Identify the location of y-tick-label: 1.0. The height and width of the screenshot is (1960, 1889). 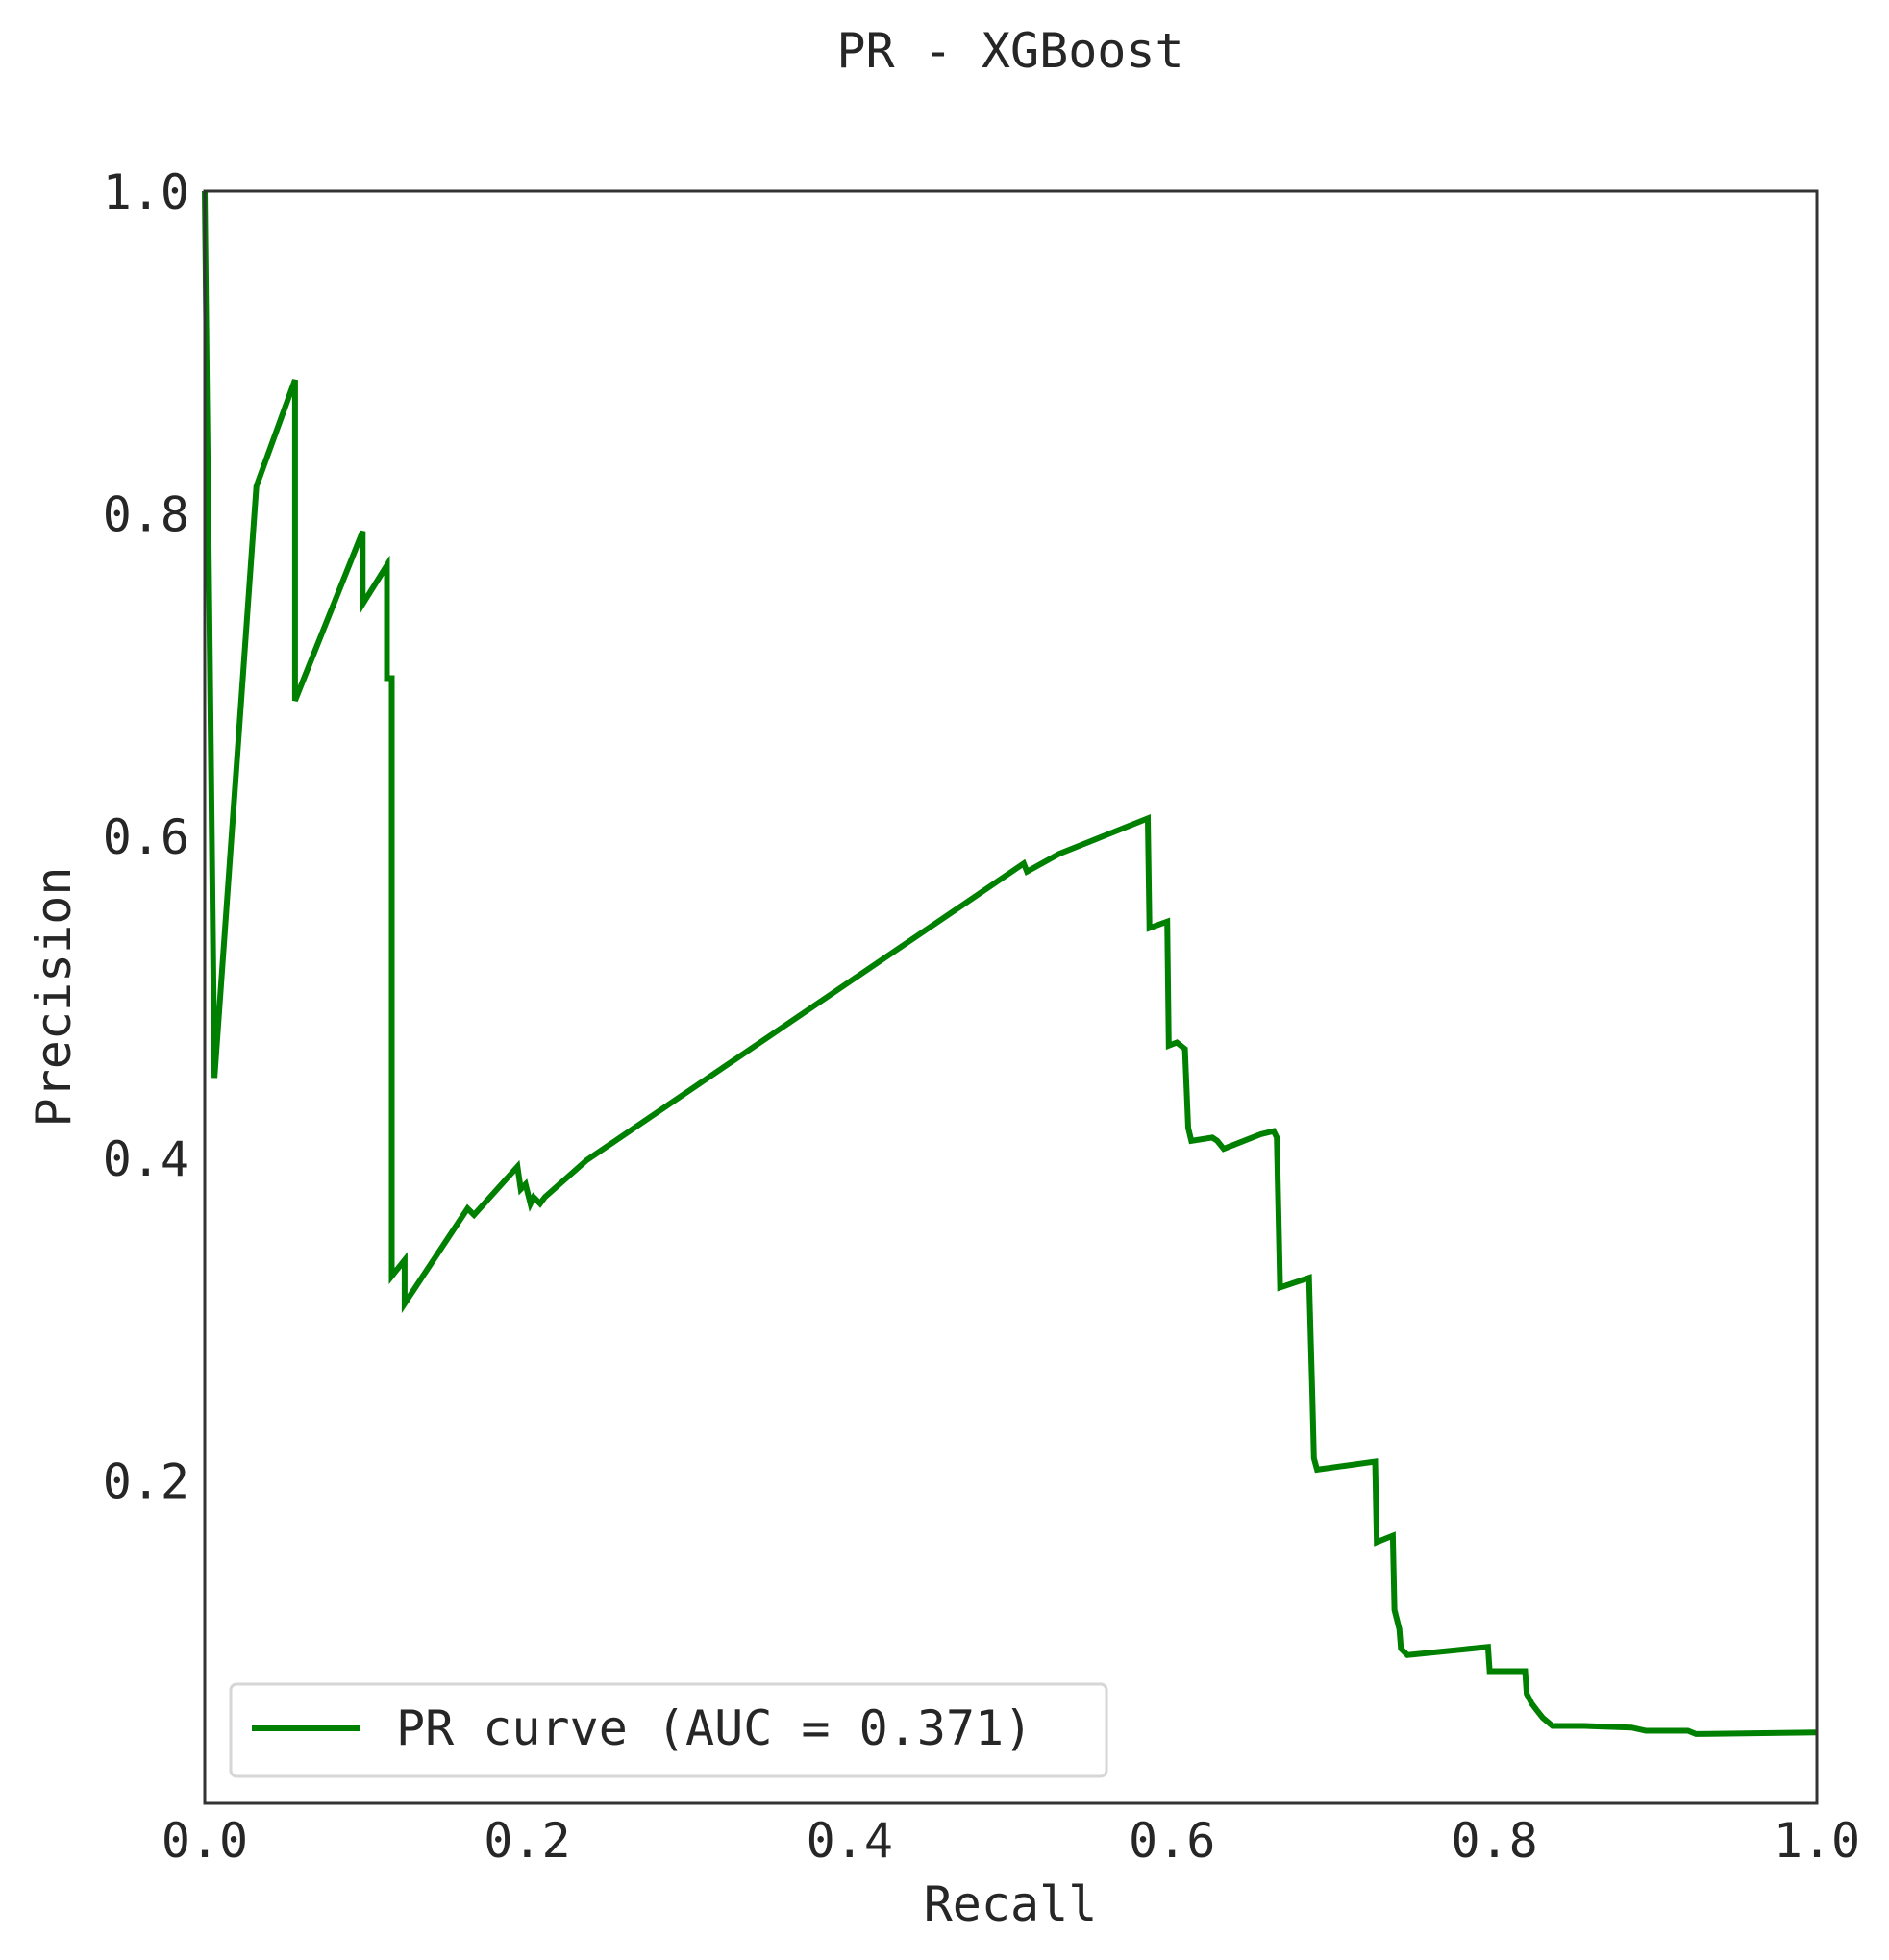
(146, 192).